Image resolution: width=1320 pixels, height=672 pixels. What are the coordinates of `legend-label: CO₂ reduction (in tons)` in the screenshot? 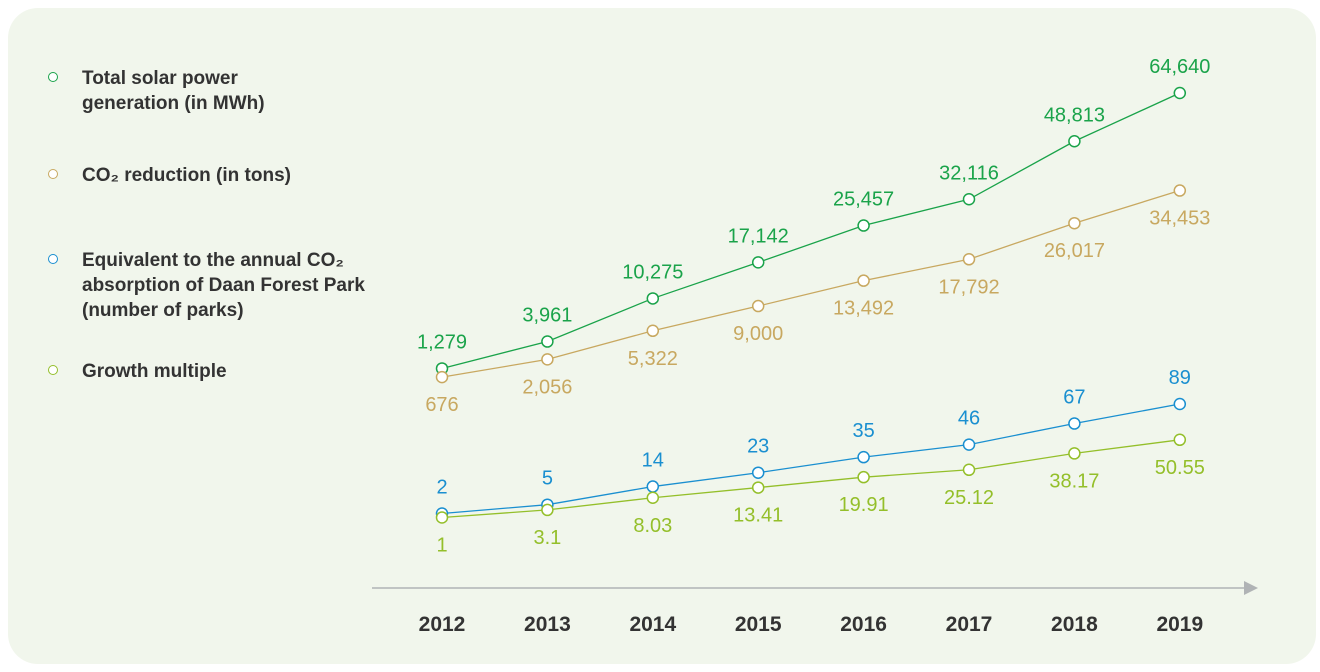 It's located at (186, 175).